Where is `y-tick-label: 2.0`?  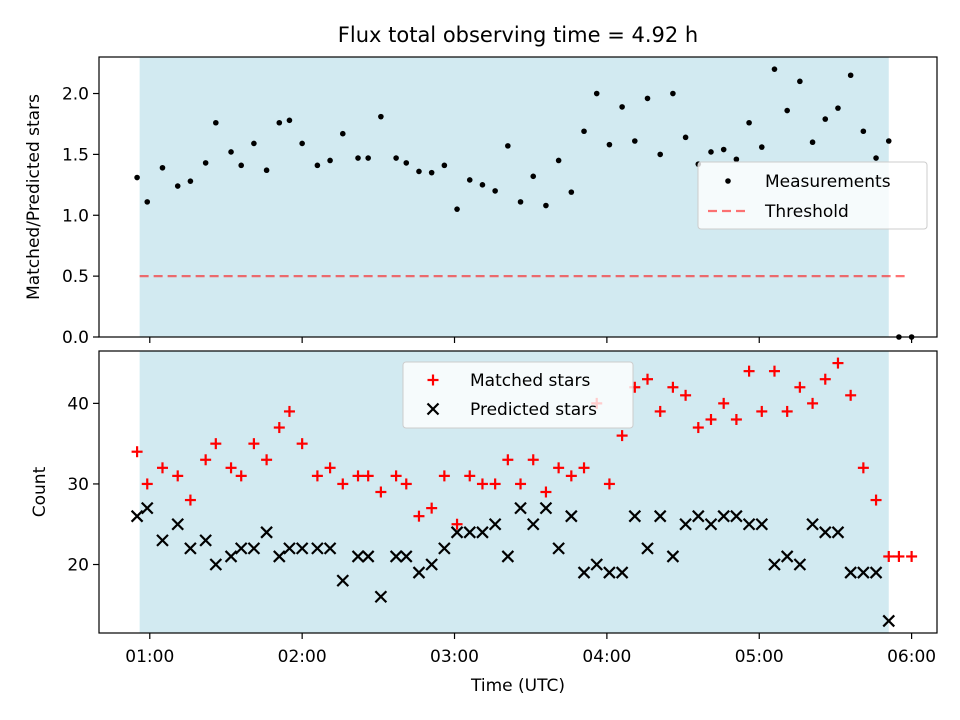
y-tick-label: 2.0 is located at coordinates (75, 95).